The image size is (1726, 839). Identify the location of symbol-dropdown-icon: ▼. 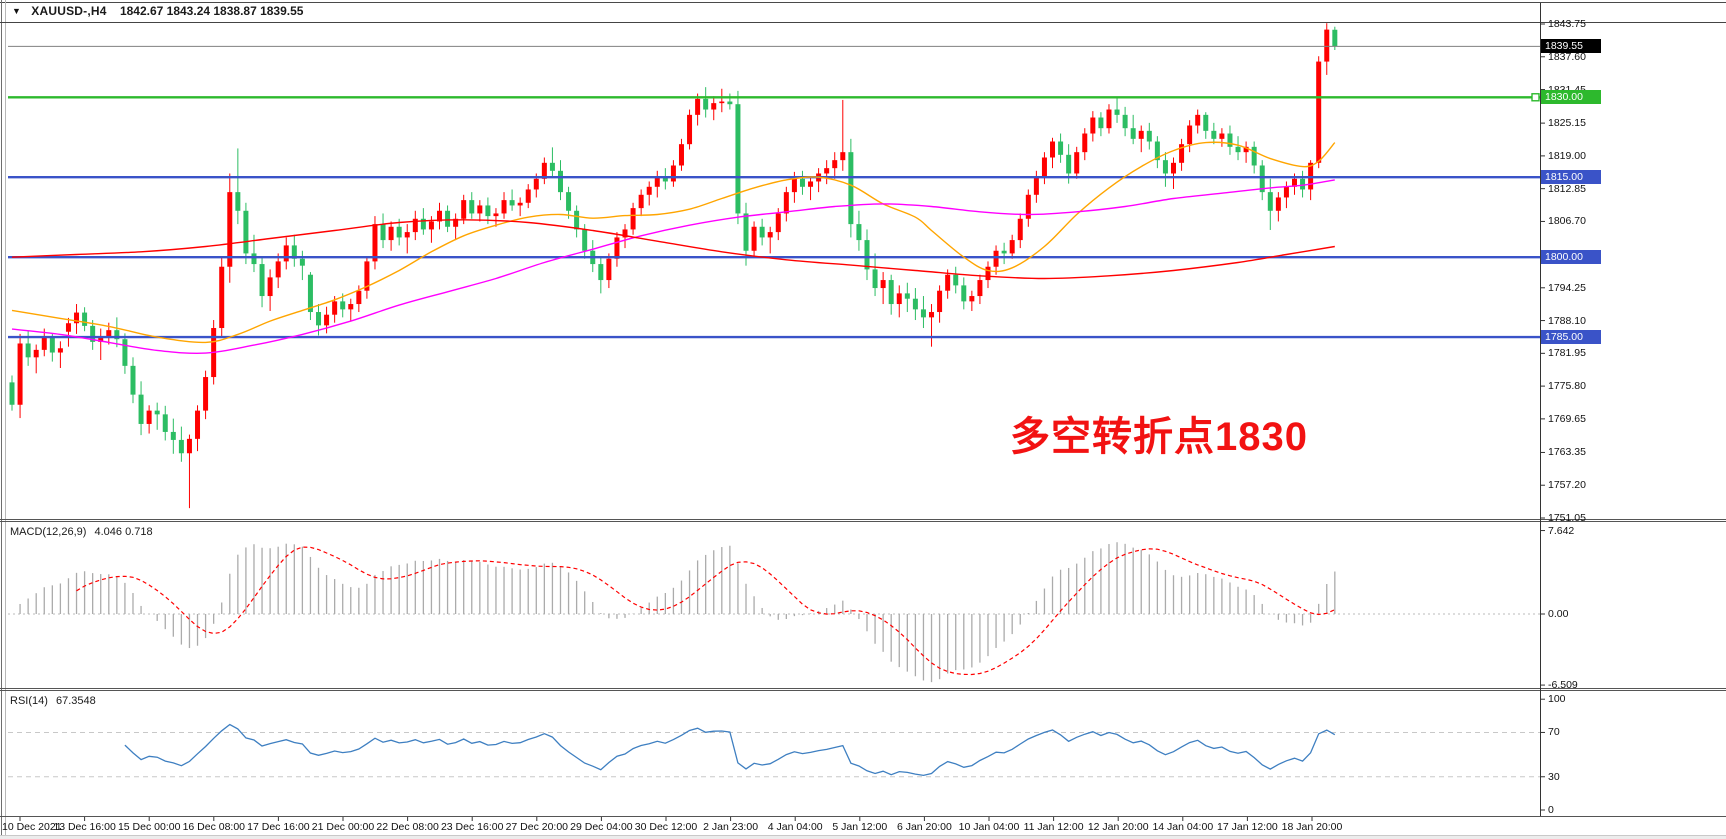
(16, 11).